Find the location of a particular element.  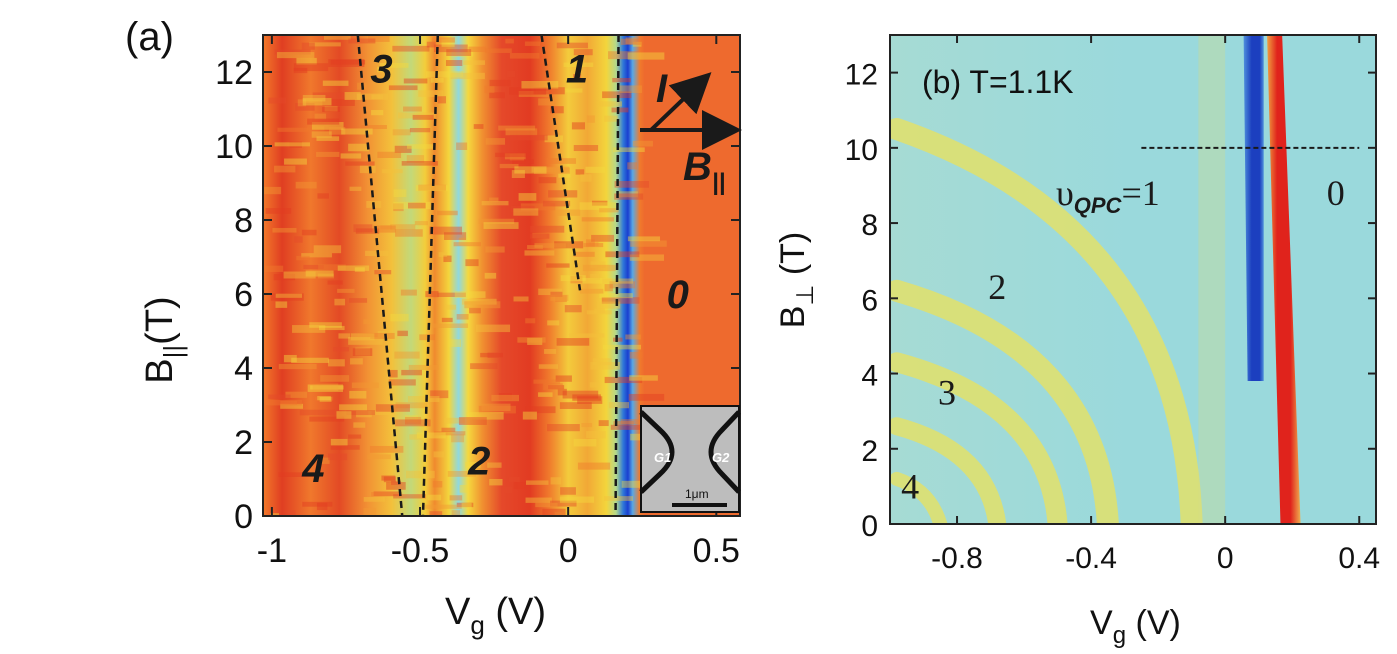

x-tick-label: 0.4 is located at coordinates (1359, 558).